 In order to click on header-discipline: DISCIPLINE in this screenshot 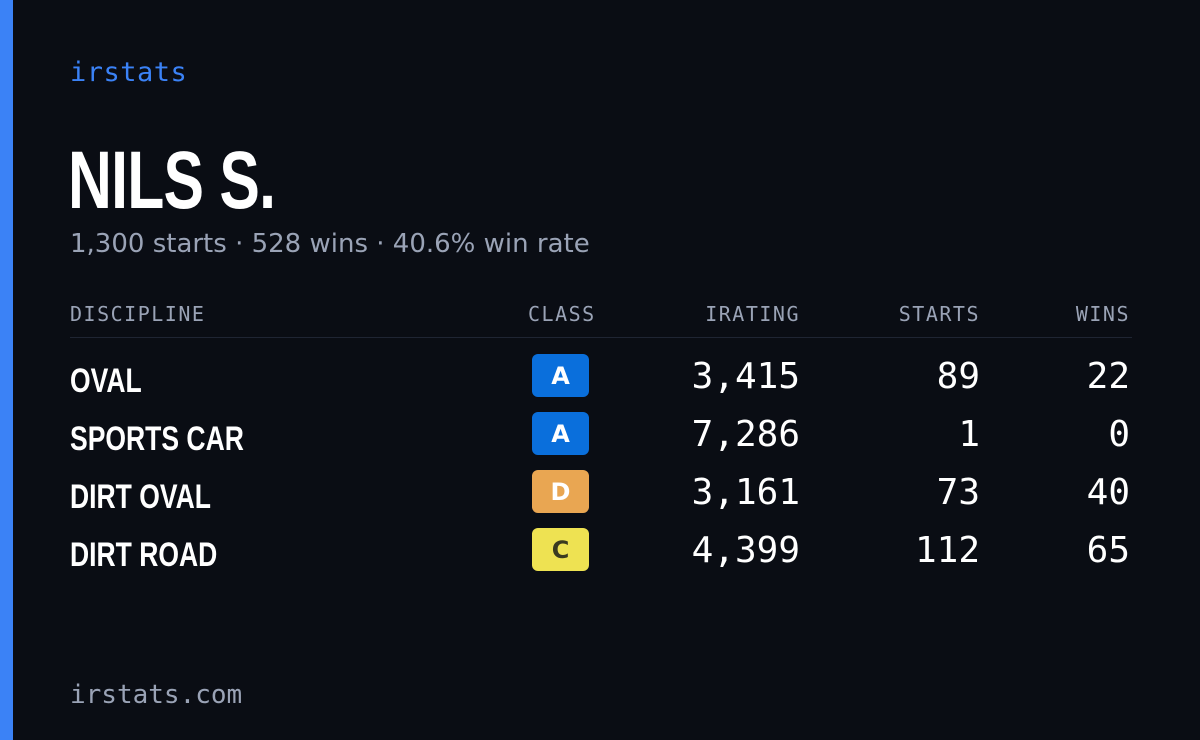, I will do `click(138, 314)`.